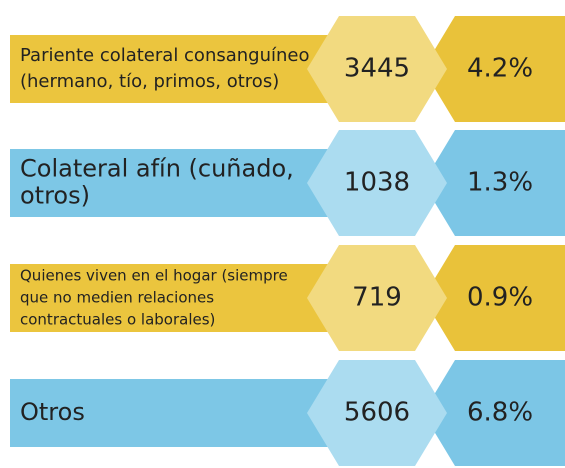  I want to click on count-value: 5606, so click(377, 413).